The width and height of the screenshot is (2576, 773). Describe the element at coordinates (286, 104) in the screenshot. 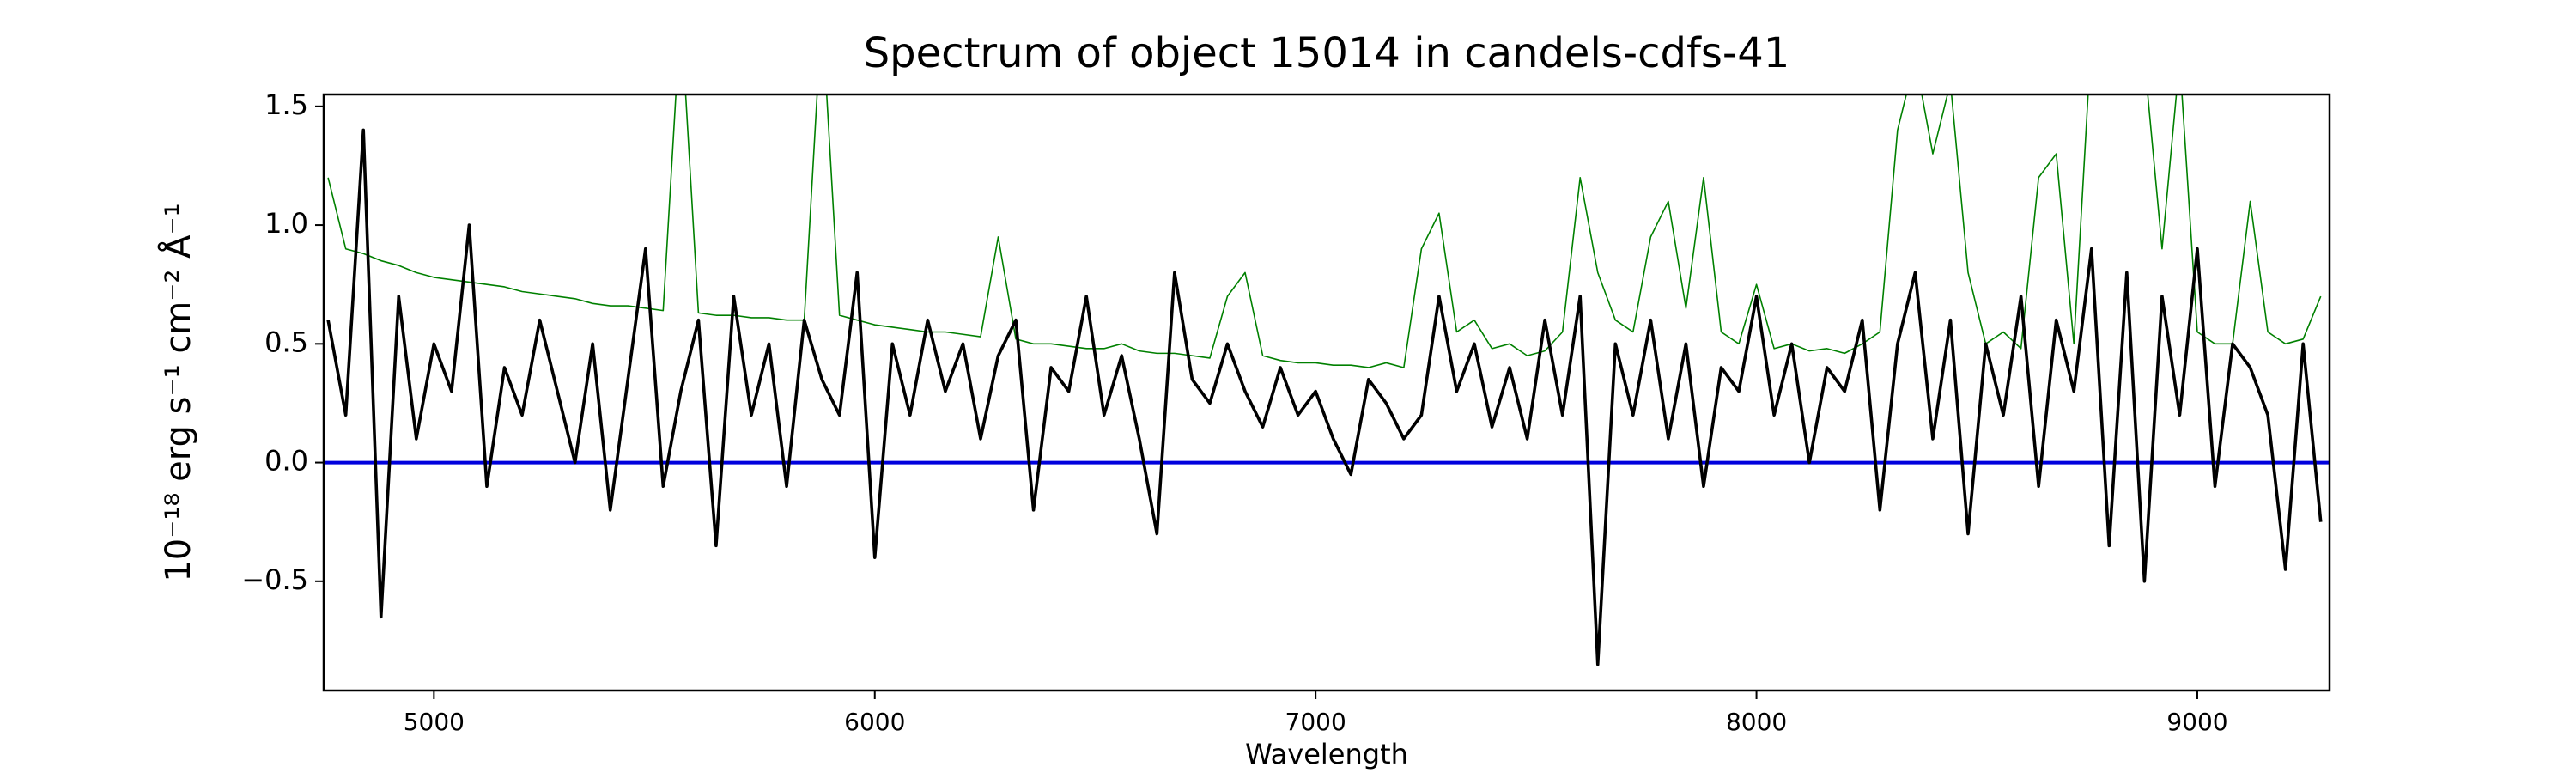

I see `y-tick-label: 1.5` at that location.